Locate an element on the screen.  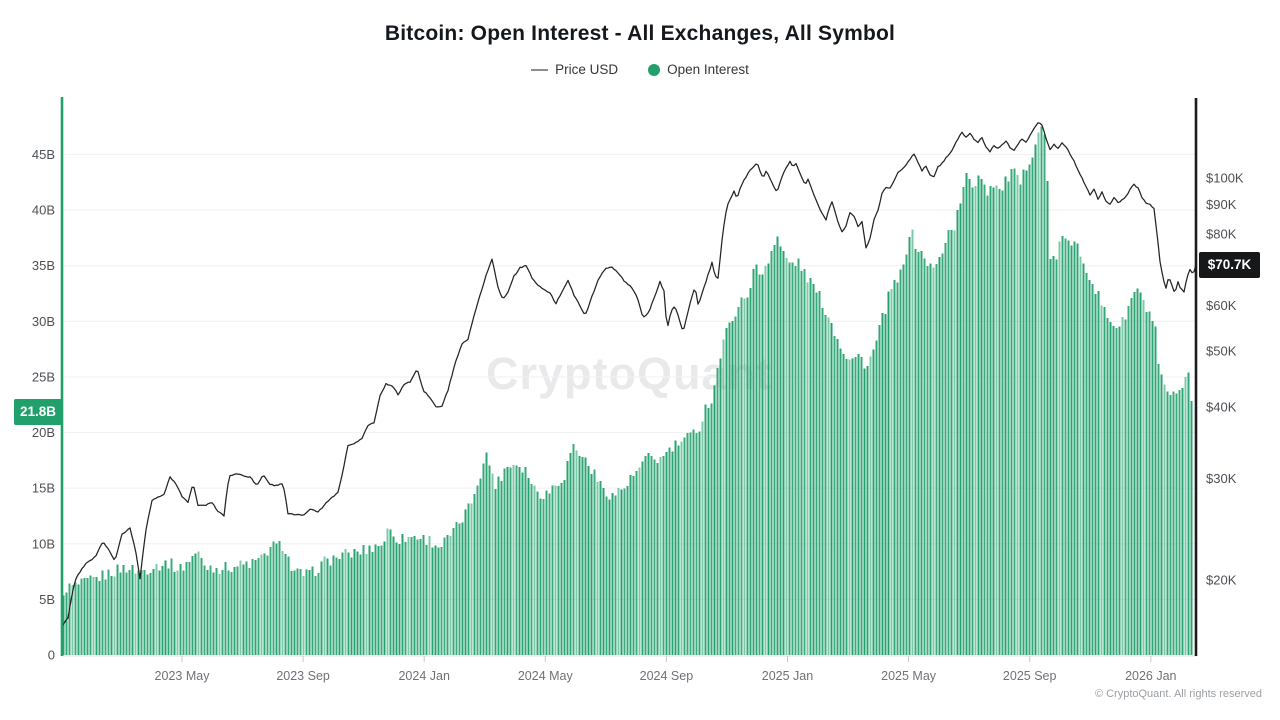
left-axis-labels: 0 5B 10B 15B 20B 25B 30B 35B 40B 45B is located at coordinates (43, 404).